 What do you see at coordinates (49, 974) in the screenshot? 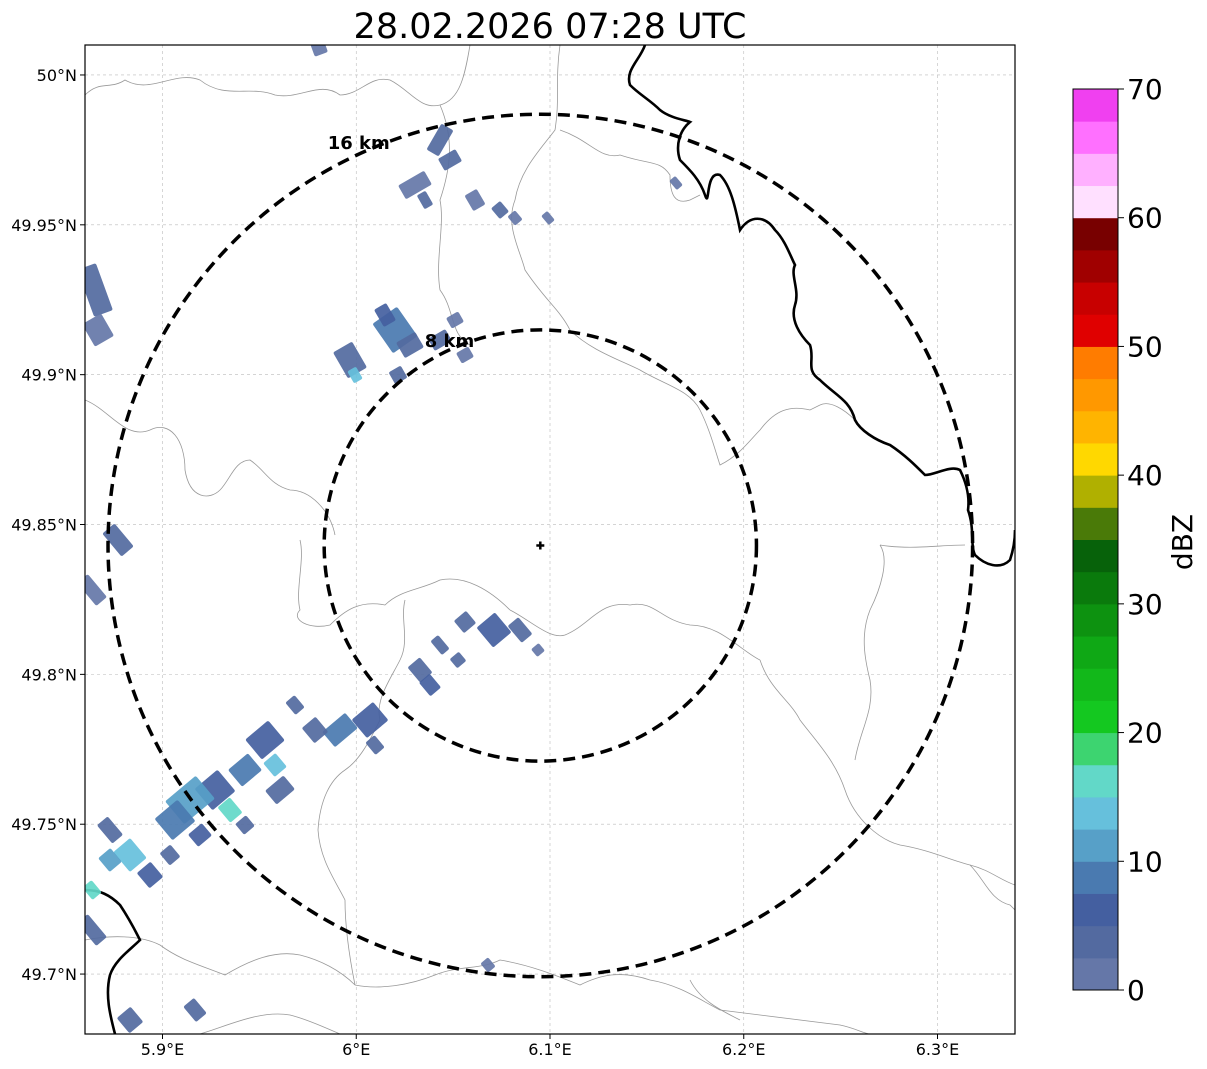
I see `lat-tick-label: 49.7°N` at bounding box center [49, 974].